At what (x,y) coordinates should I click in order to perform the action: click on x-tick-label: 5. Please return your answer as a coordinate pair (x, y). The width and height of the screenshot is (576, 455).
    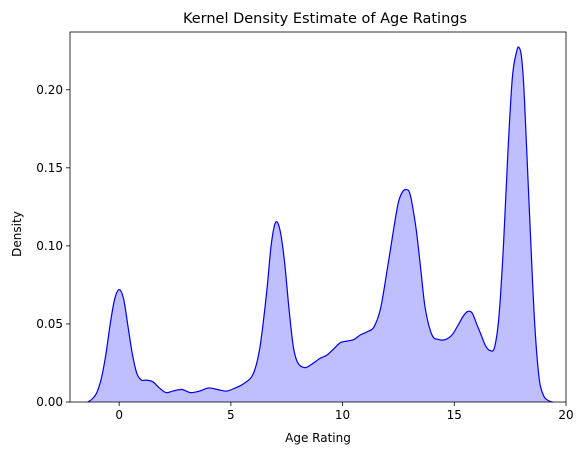
    Looking at the image, I should click on (231, 415).